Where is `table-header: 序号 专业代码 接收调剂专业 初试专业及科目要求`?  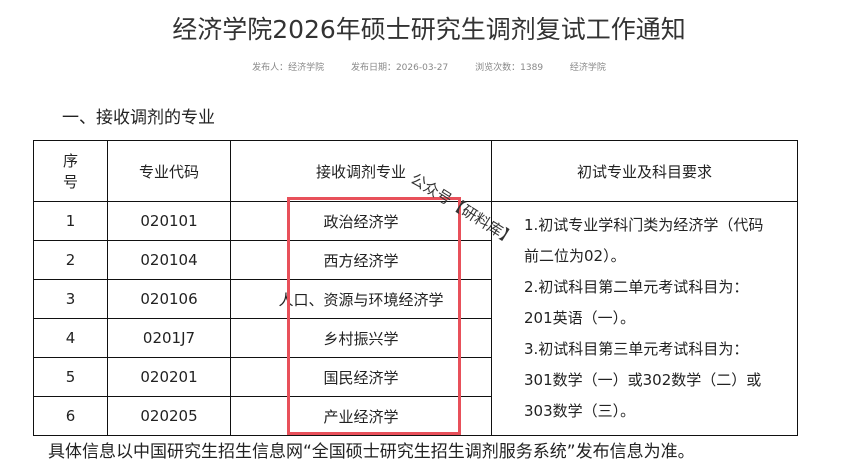
table-header: 序号 专业代码 接收调剂专业 初试专业及科目要求 is located at coordinates (415, 171).